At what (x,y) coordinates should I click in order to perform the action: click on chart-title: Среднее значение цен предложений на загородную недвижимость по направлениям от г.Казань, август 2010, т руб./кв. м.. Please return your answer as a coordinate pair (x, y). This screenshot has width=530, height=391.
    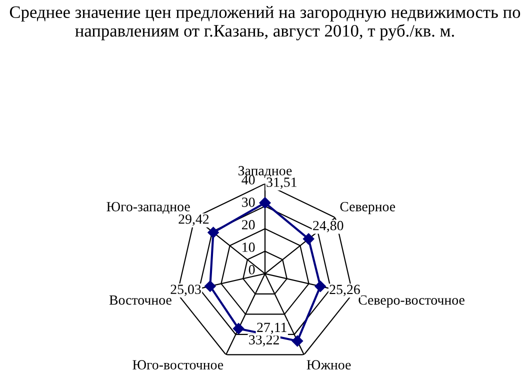
    Looking at the image, I should click on (265, 23).